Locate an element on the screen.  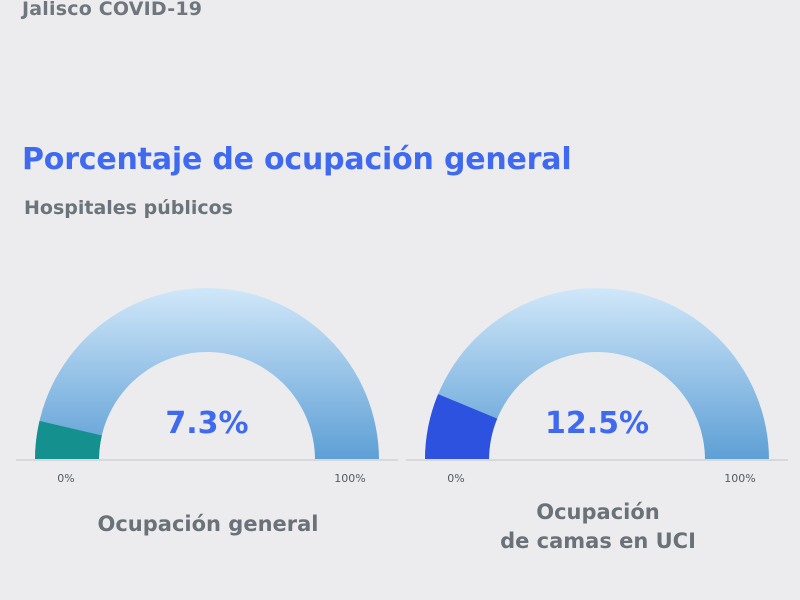
gauge-label-line: Ocupación general is located at coordinates (208, 524).